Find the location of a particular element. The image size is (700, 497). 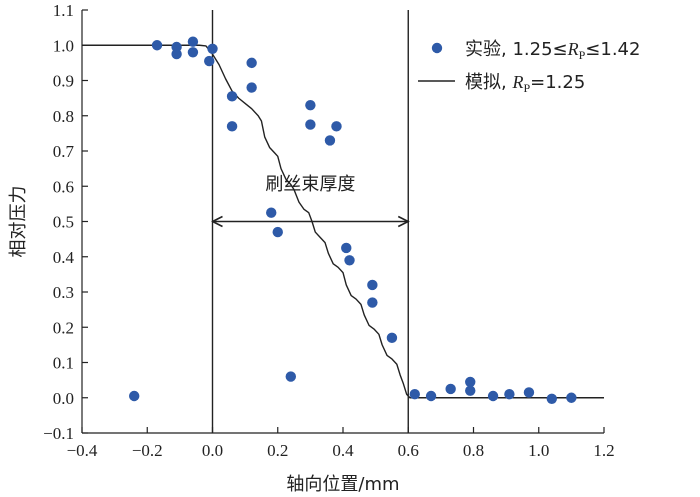

y-tick-label: 0.6 is located at coordinates (63, 186).